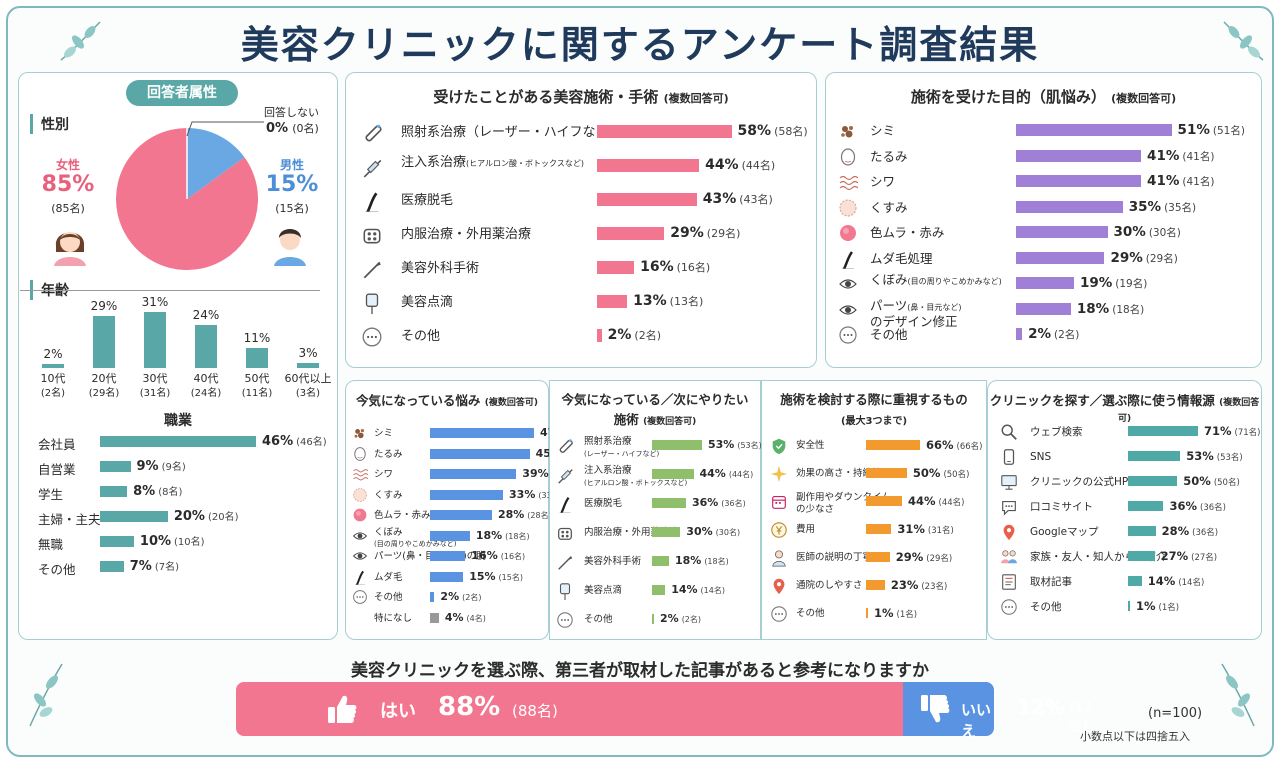 This screenshot has height=763, width=1280. I want to click on drip-icon, so click(565, 591).